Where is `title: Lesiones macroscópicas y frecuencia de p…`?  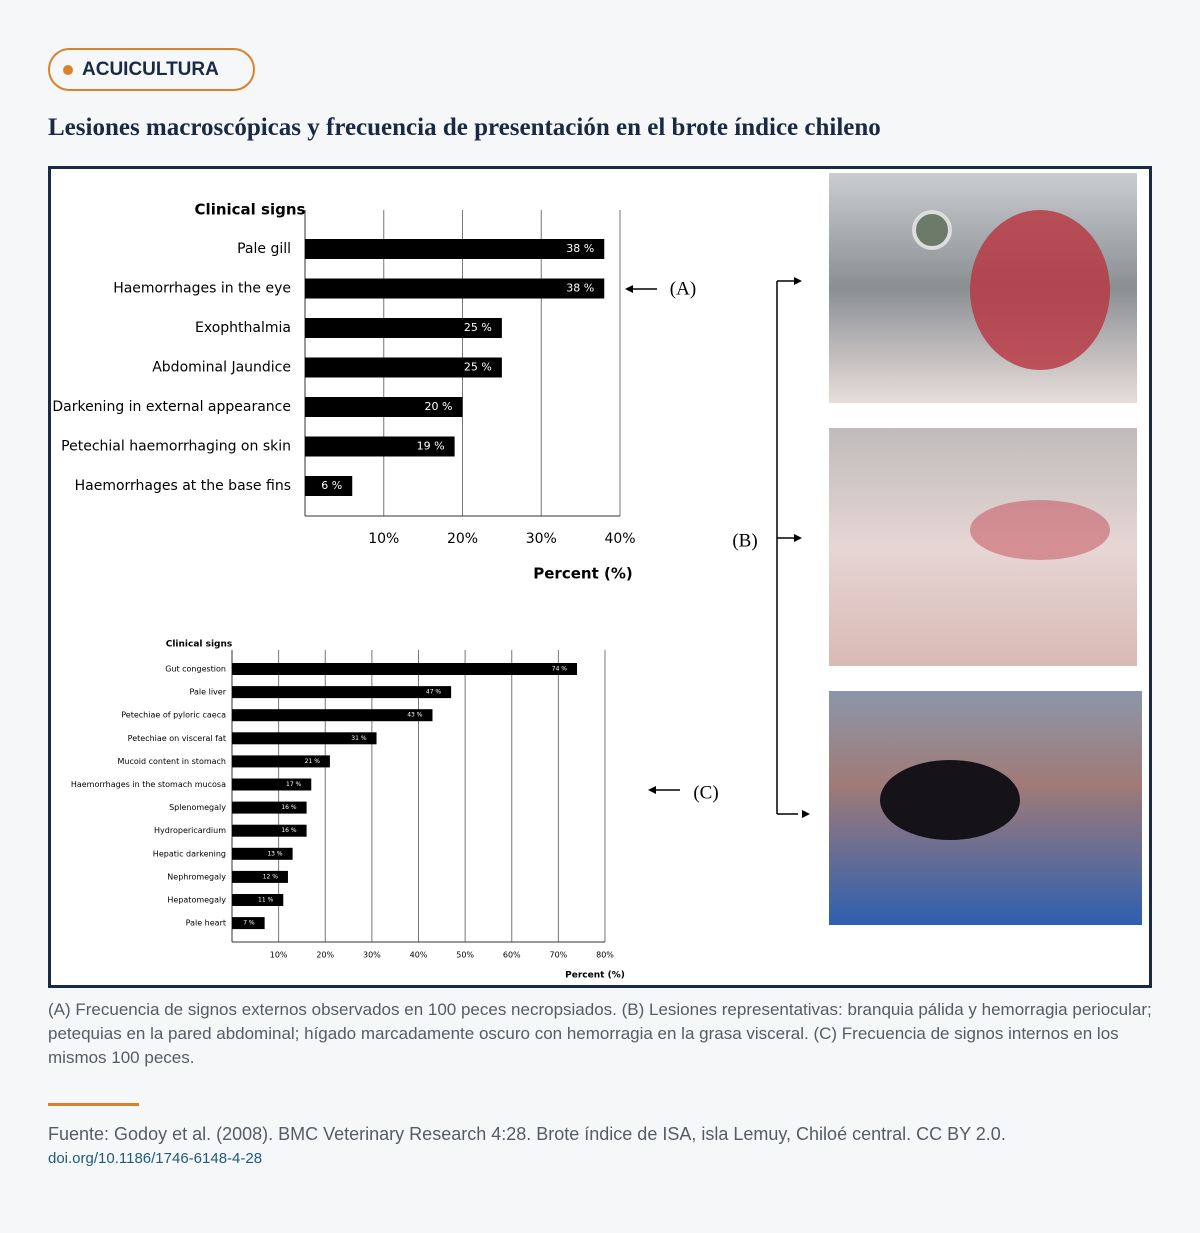 title: Lesiones macroscópicas y frecuencia de p… is located at coordinates (464, 127).